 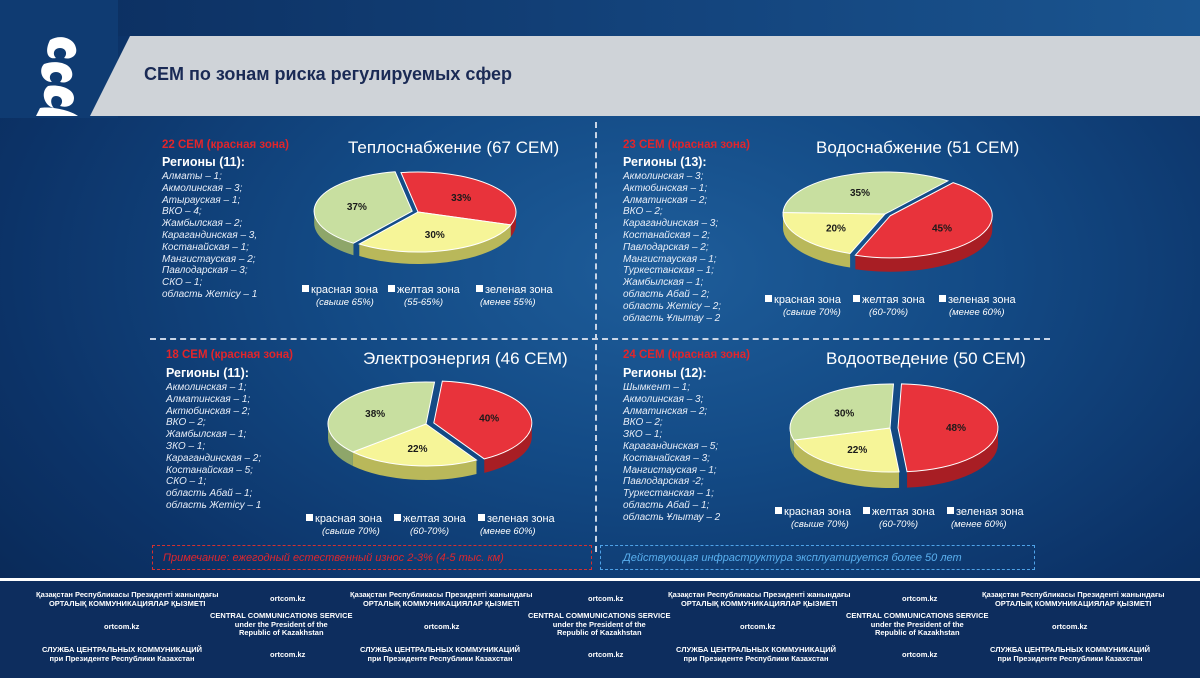 I want to click on logo-band, so click(x=59, y=59).